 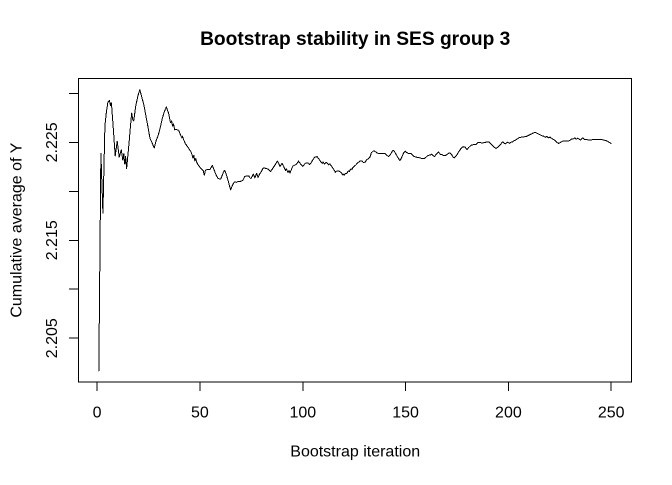 I want to click on svg-text: 250, so click(x=611, y=412).